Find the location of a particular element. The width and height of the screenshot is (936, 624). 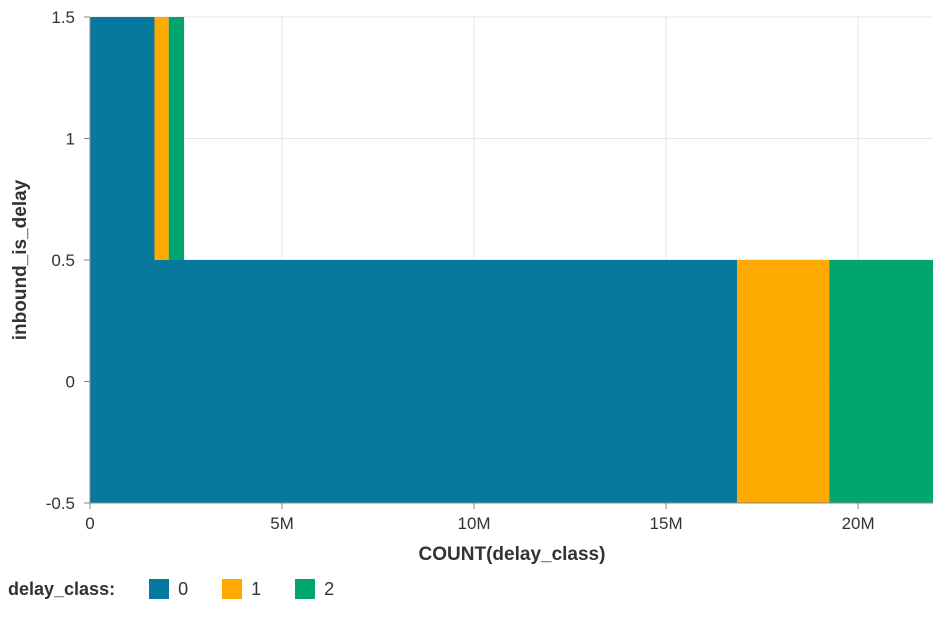

legend-item-0: 0 is located at coordinates (168, 589).